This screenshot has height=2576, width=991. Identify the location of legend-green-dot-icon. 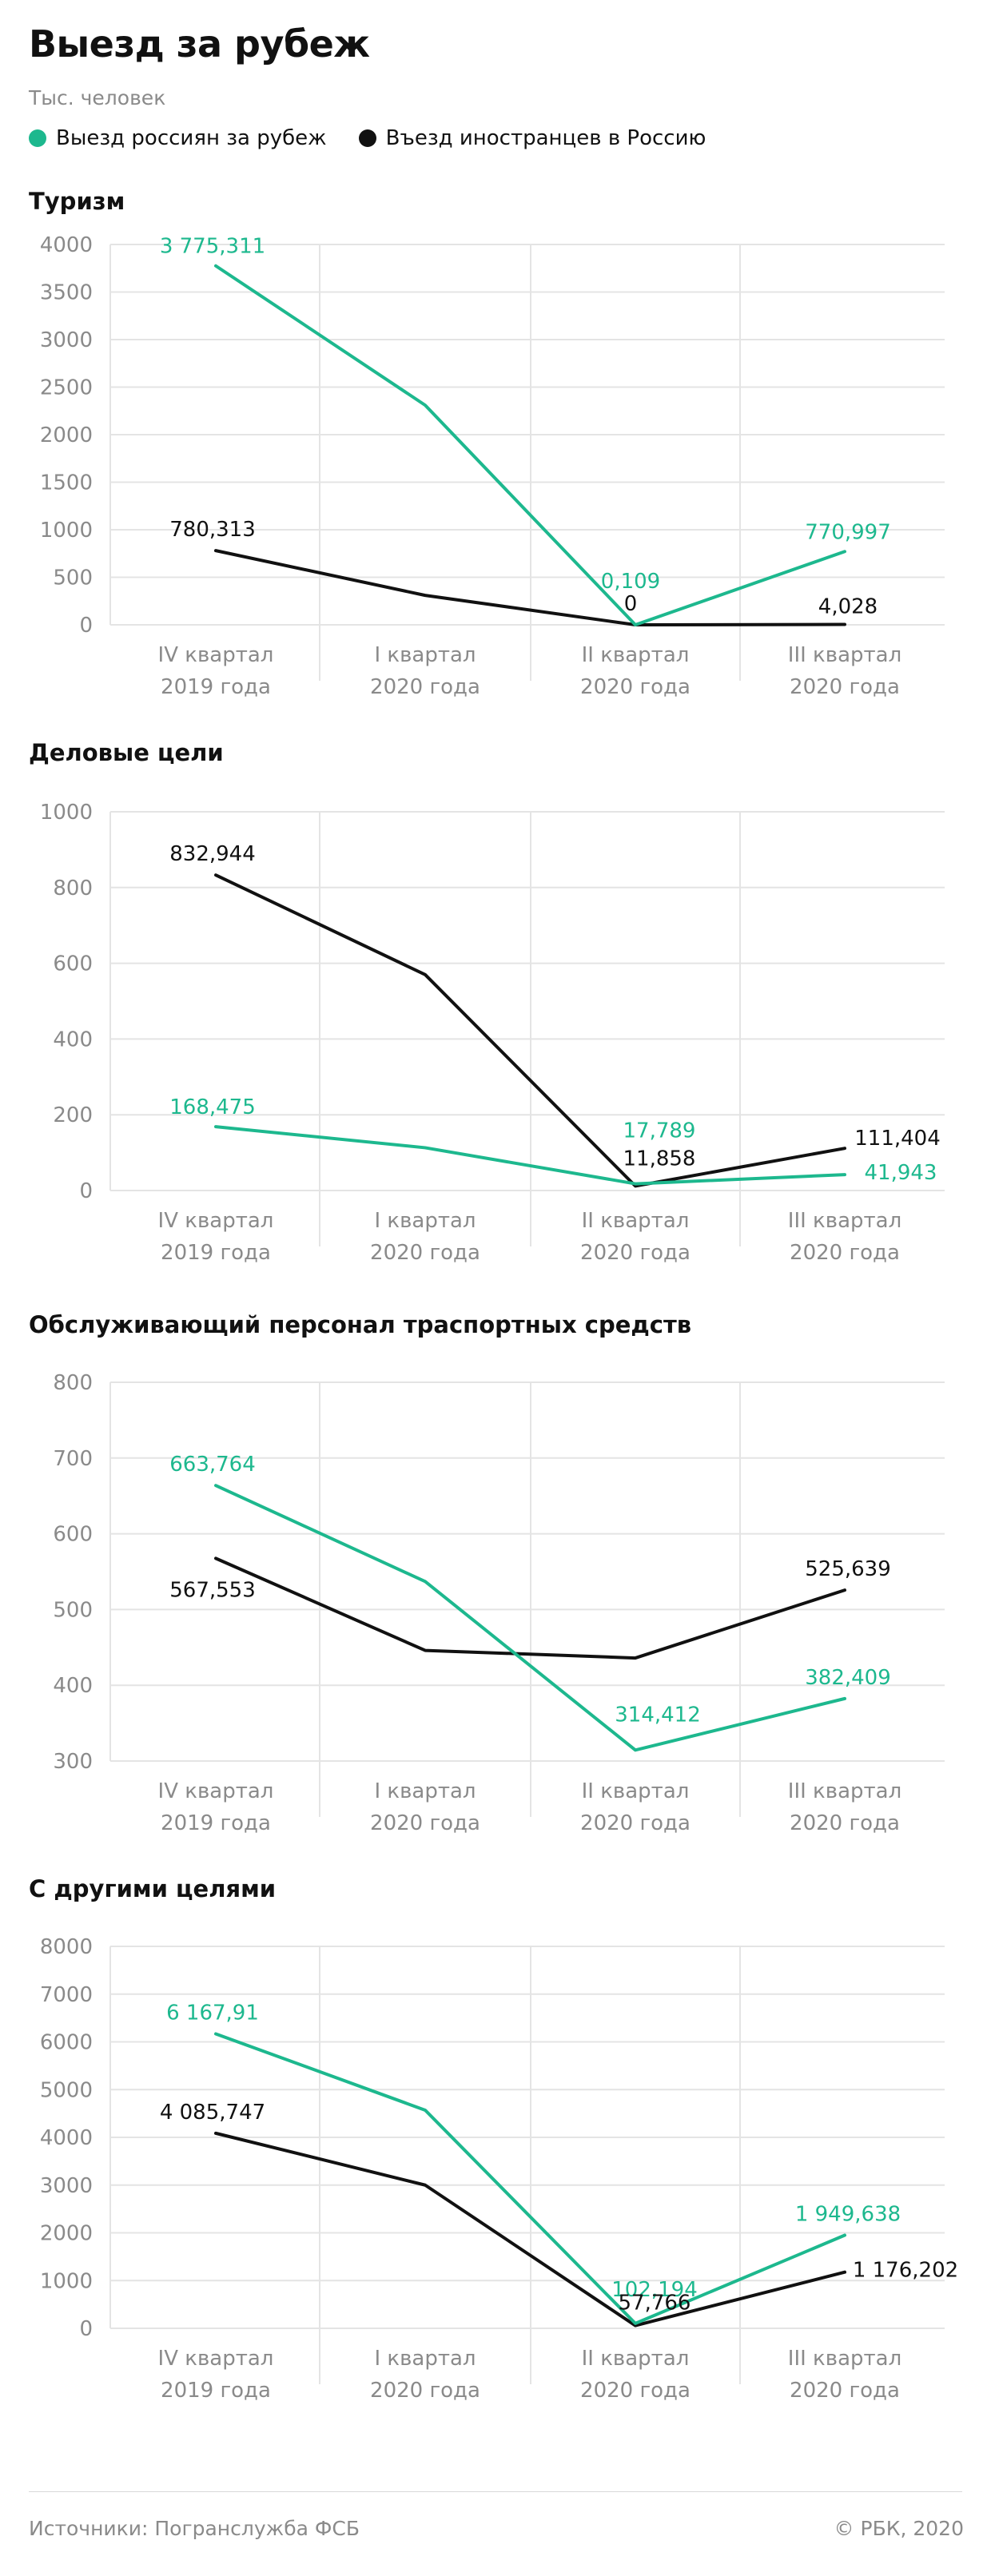
(37, 138).